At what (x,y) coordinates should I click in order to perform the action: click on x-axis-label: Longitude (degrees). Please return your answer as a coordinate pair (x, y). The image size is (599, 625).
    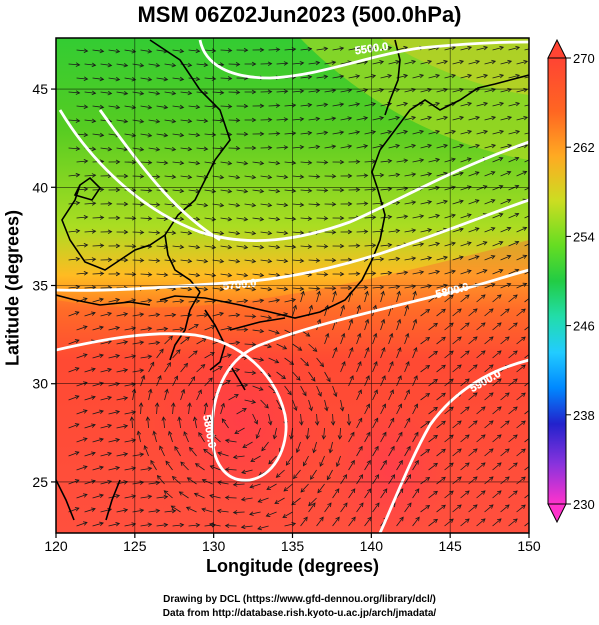
    Looking at the image, I should click on (292, 566).